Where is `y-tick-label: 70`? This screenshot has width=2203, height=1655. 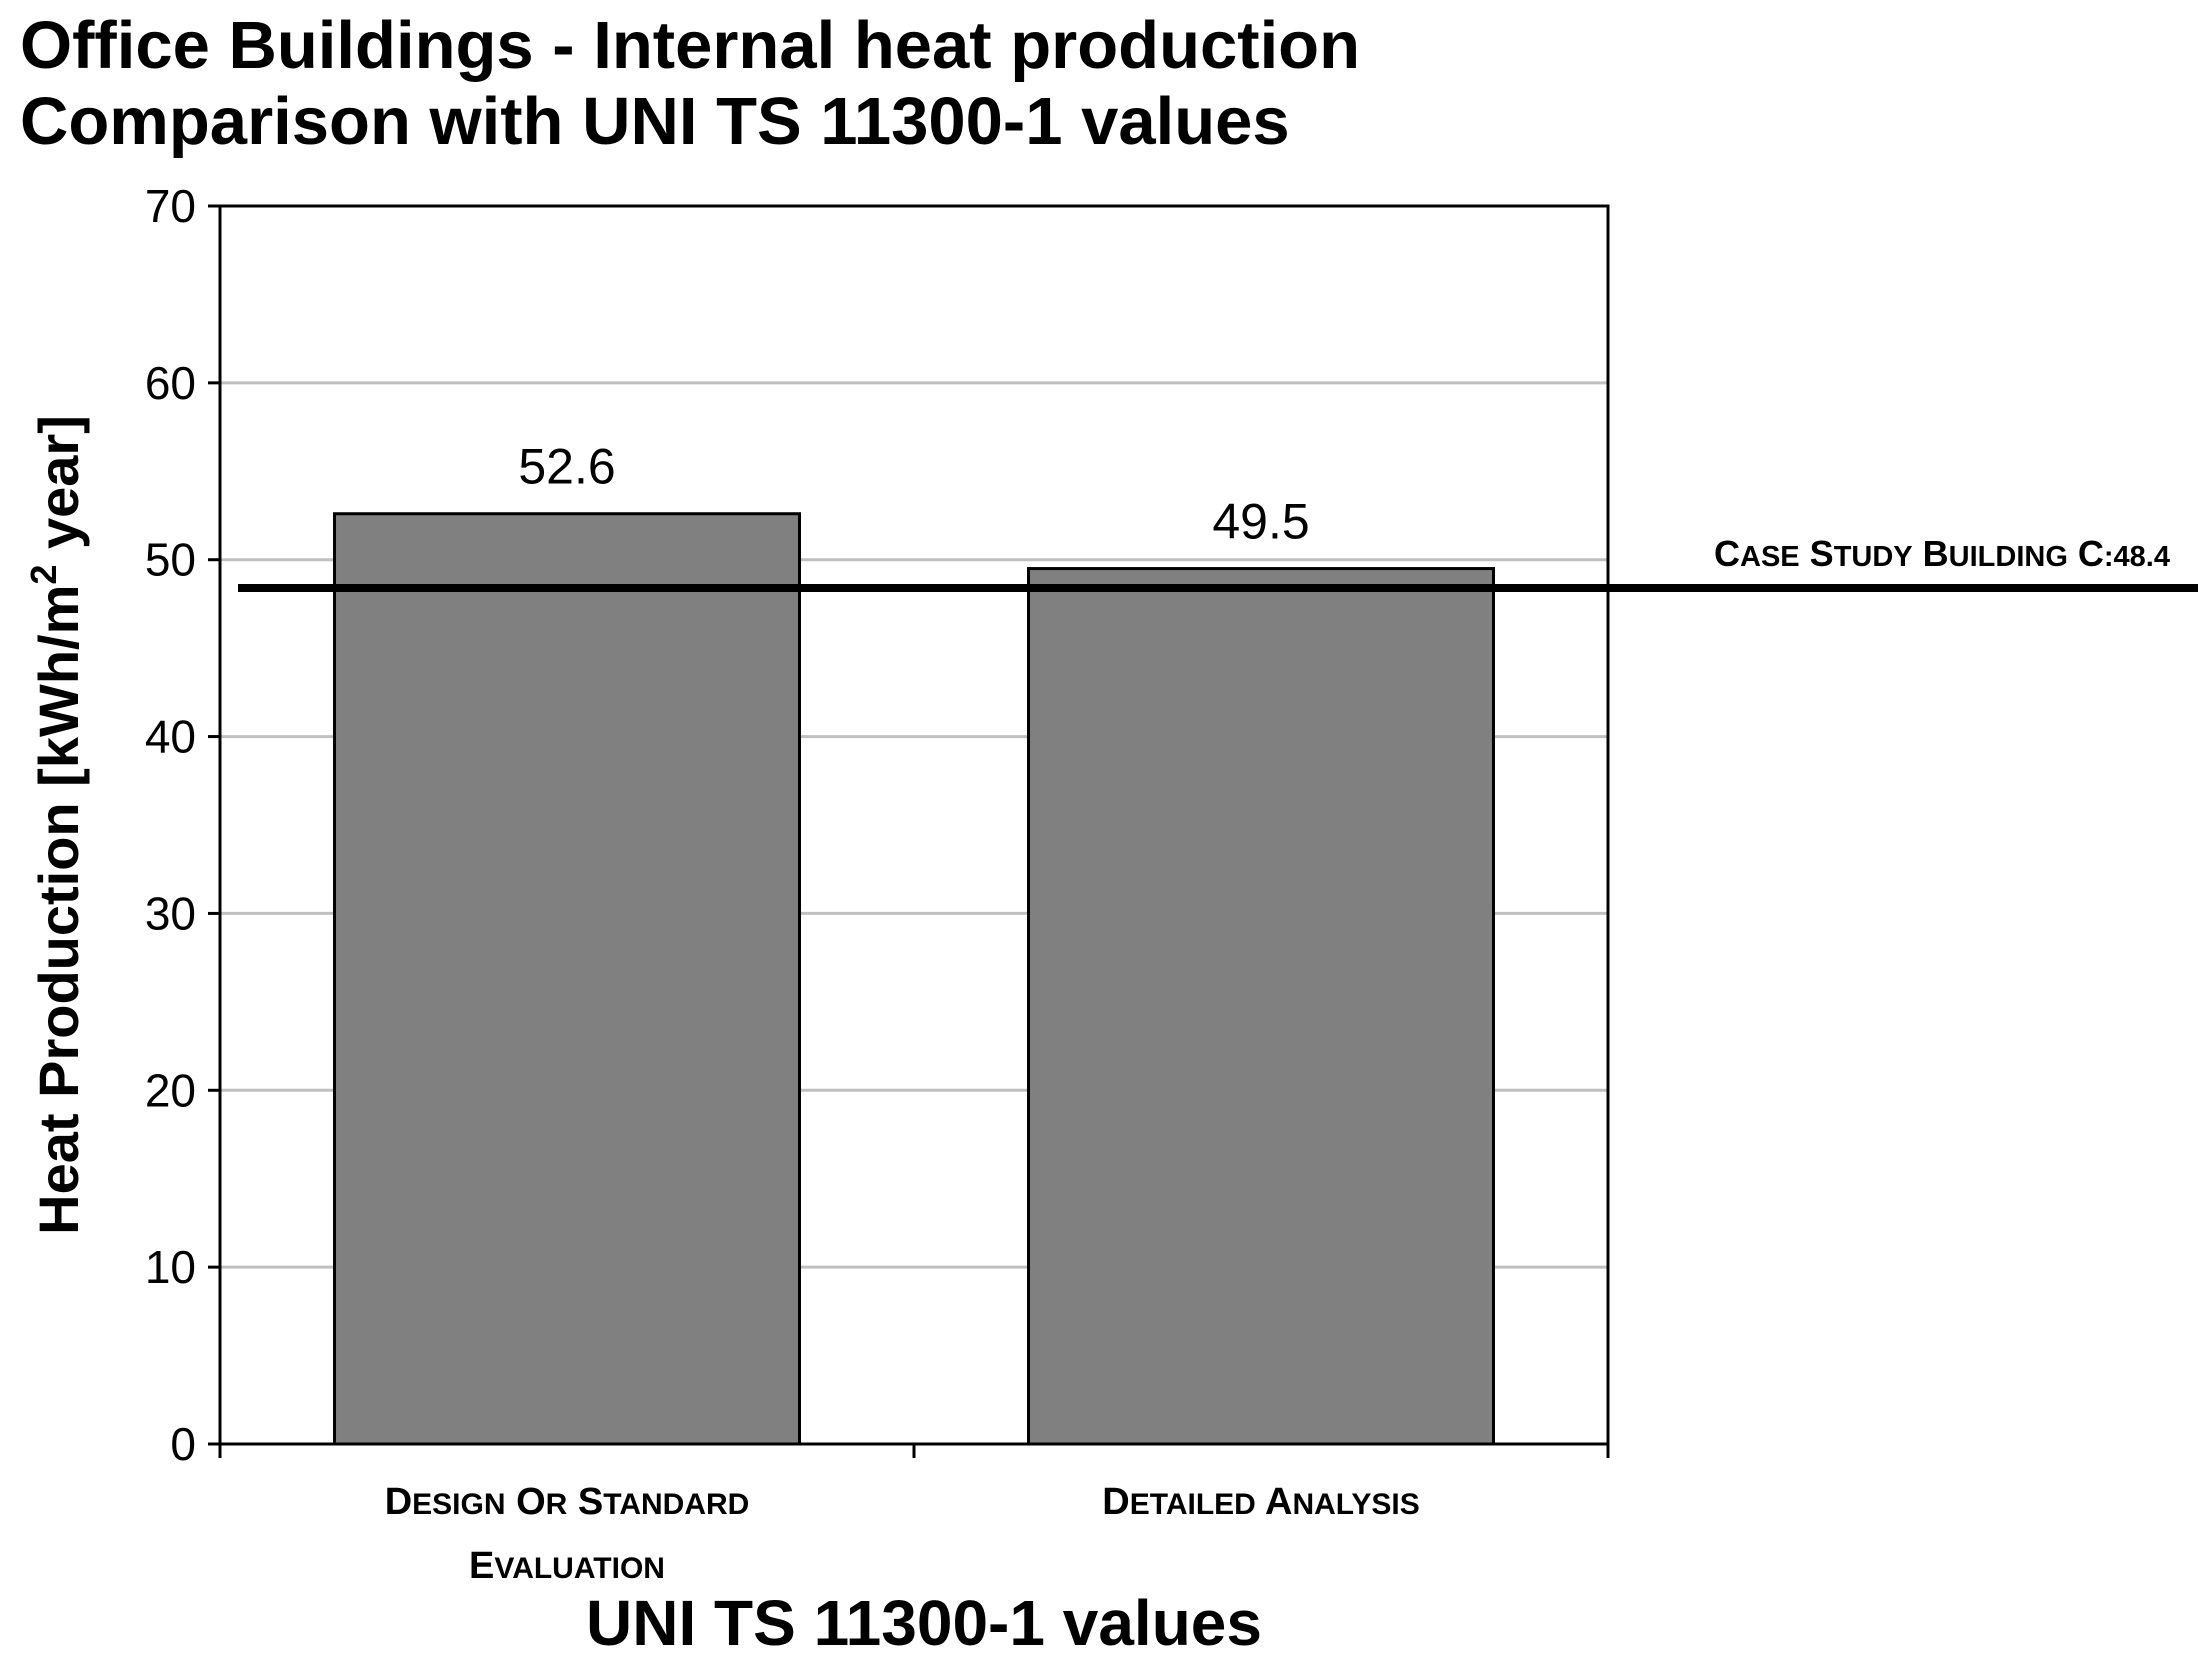
y-tick-label: 70 is located at coordinates (170, 206).